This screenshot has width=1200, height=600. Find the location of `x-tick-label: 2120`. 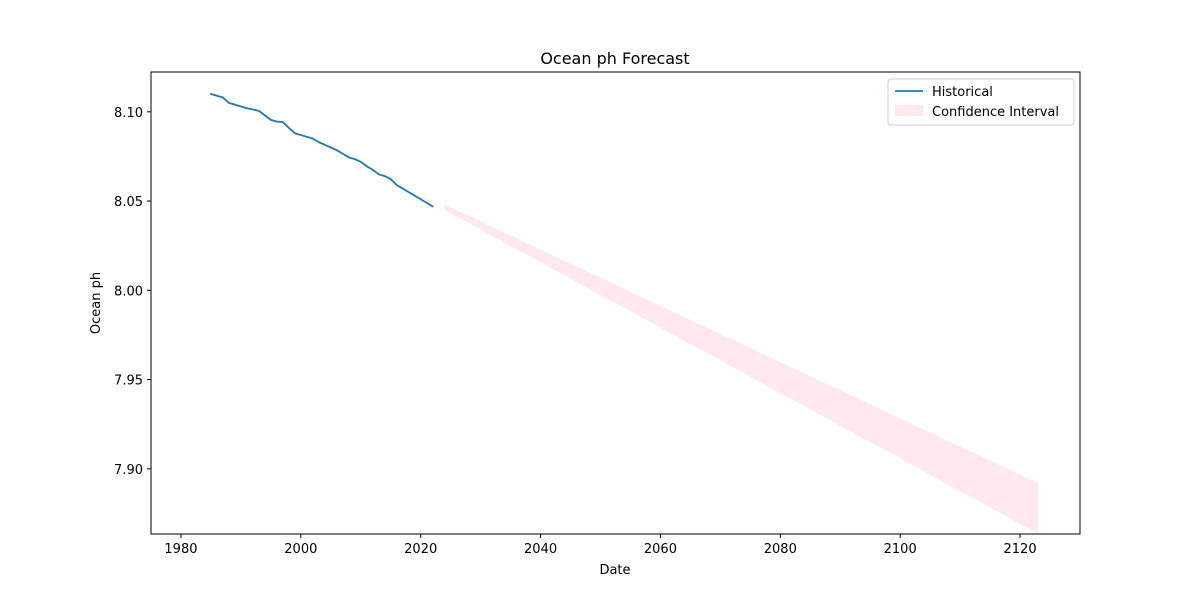

x-tick-label: 2120 is located at coordinates (1020, 549).